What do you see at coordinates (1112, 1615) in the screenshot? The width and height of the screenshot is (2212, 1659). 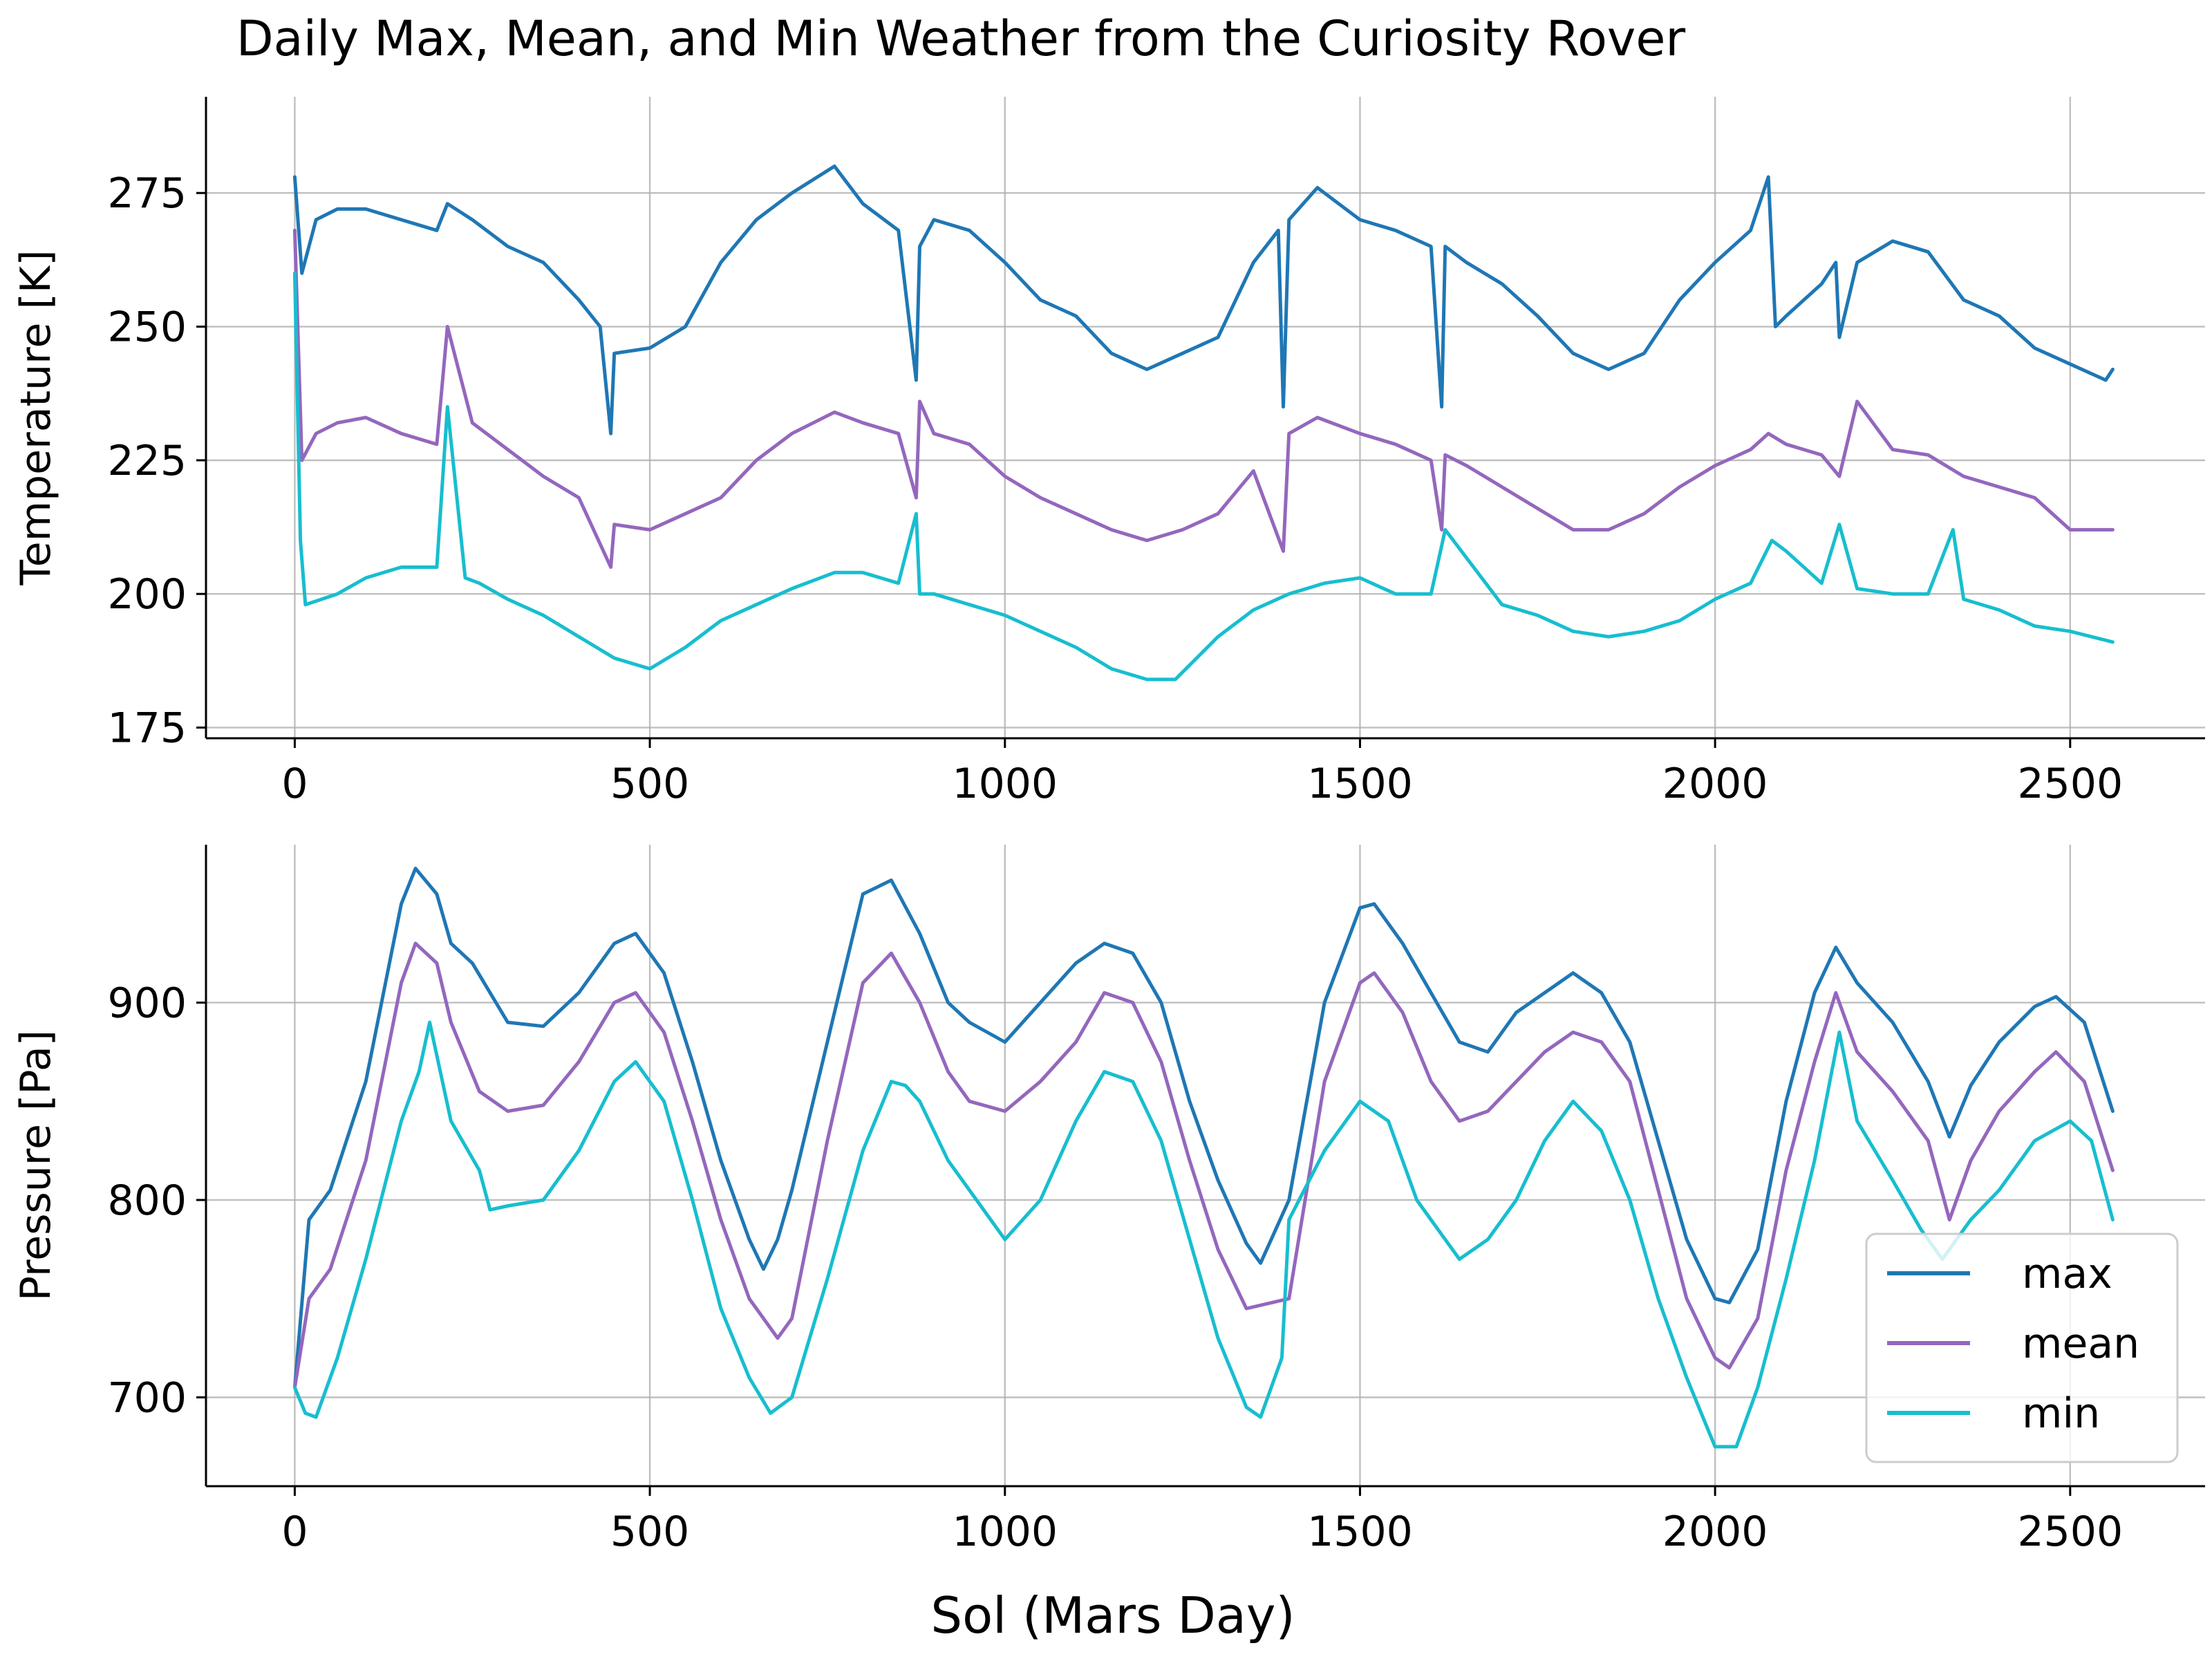 I see `x-axis-label: Sol (Mars Day)` at bounding box center [1112, 1615].